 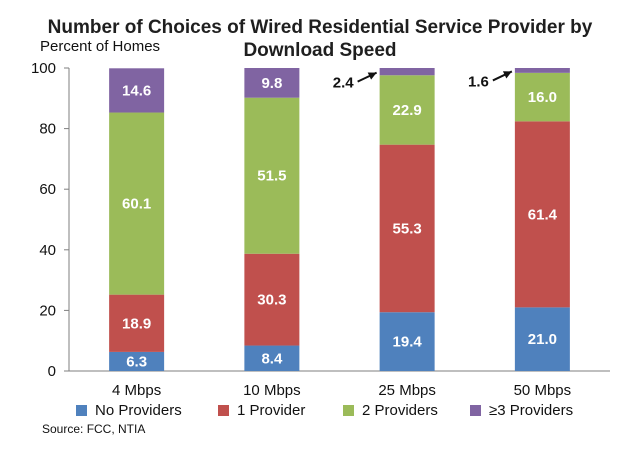 I want to click on data-label: 51.5, so click(x=271, y=176).